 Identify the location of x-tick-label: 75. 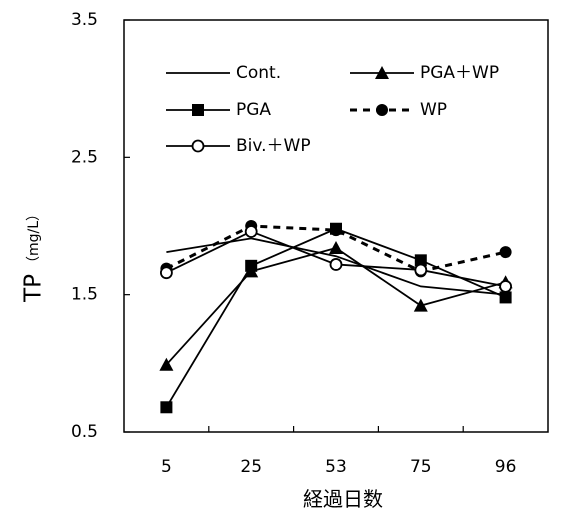
(421, 467).